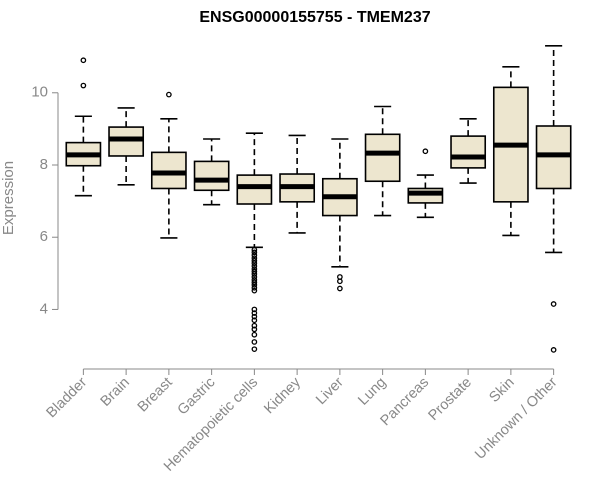 Image resolution: width=600 pixels, height=500 pixels. Describe the element at coordinates (155, 395) in the screenshot. I see `x-tick-label: Breast` at that location.